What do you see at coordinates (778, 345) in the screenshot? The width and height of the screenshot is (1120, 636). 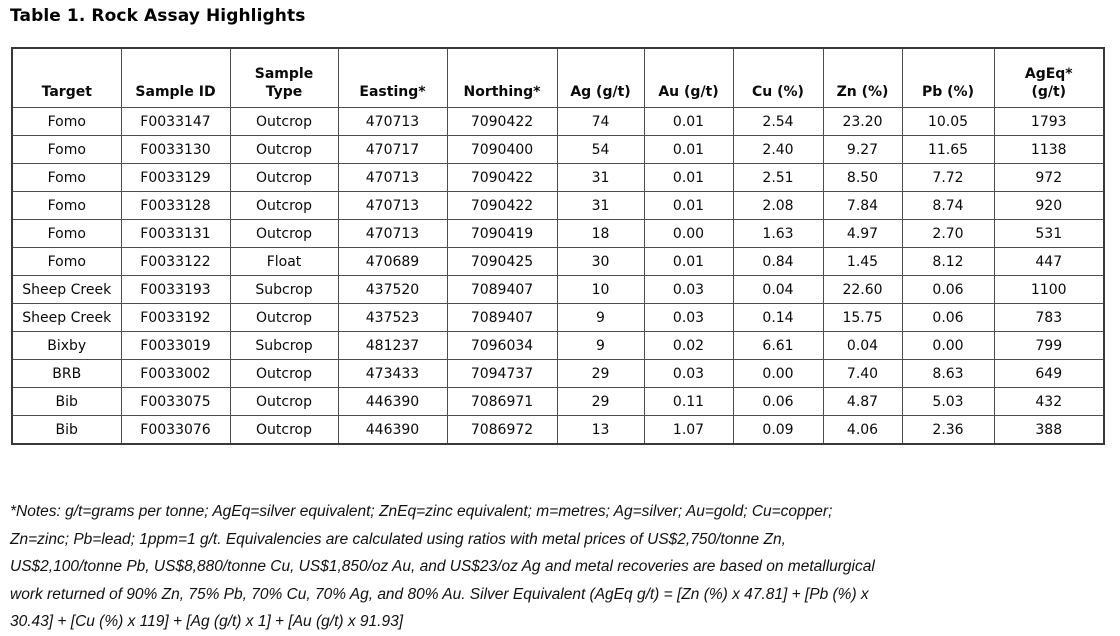 I see `table-cell: 6.61` at bounding box center [778, 345].